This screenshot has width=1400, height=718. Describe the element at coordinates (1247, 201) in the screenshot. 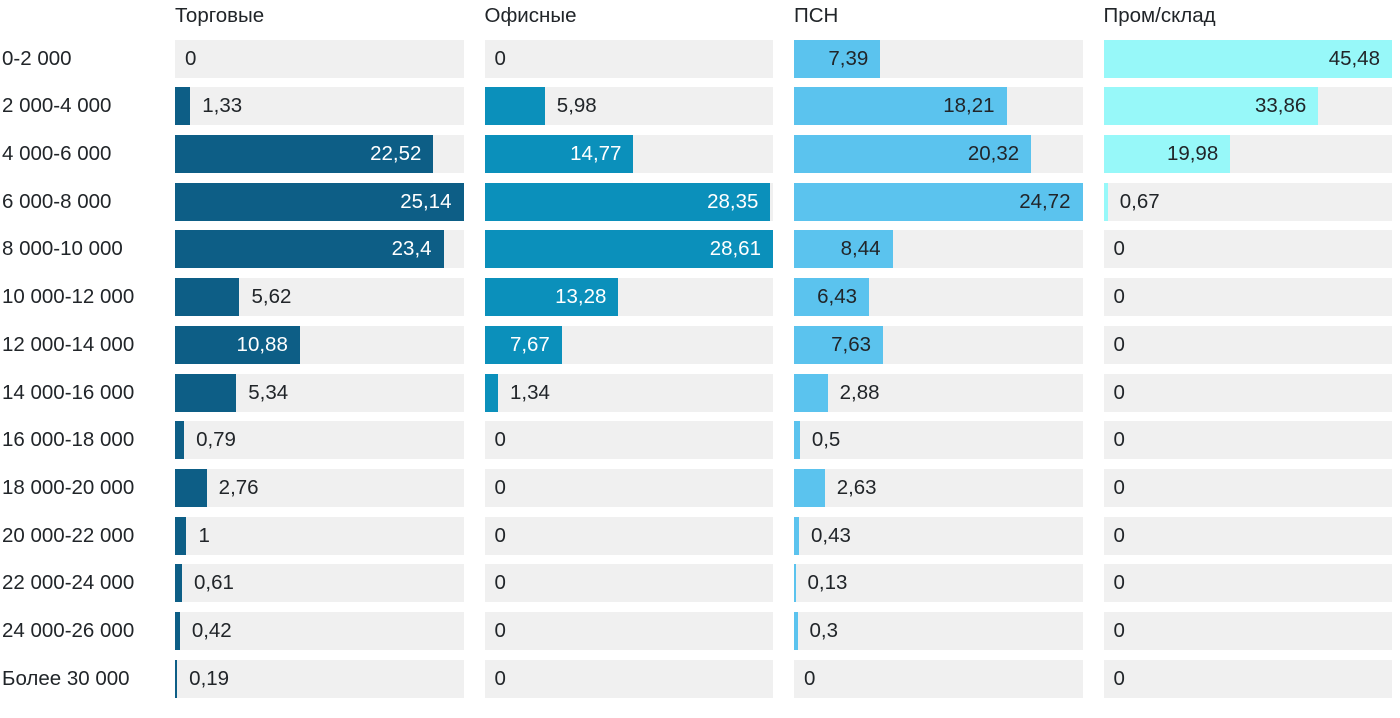

I see `bar-track: 0,67` at that location.